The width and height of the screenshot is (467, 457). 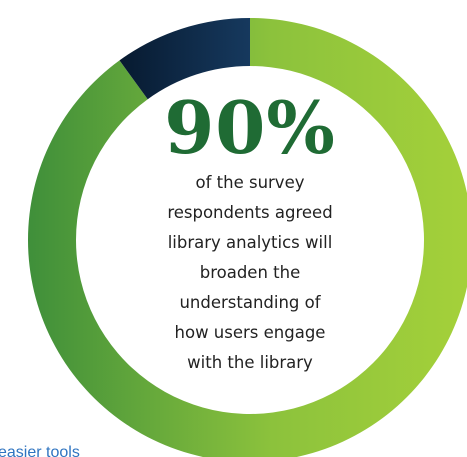 What do you see at coordinates (250, 182) in the screenshot?
I see `caption-line: of the survey` at bounding box center [250, 182].